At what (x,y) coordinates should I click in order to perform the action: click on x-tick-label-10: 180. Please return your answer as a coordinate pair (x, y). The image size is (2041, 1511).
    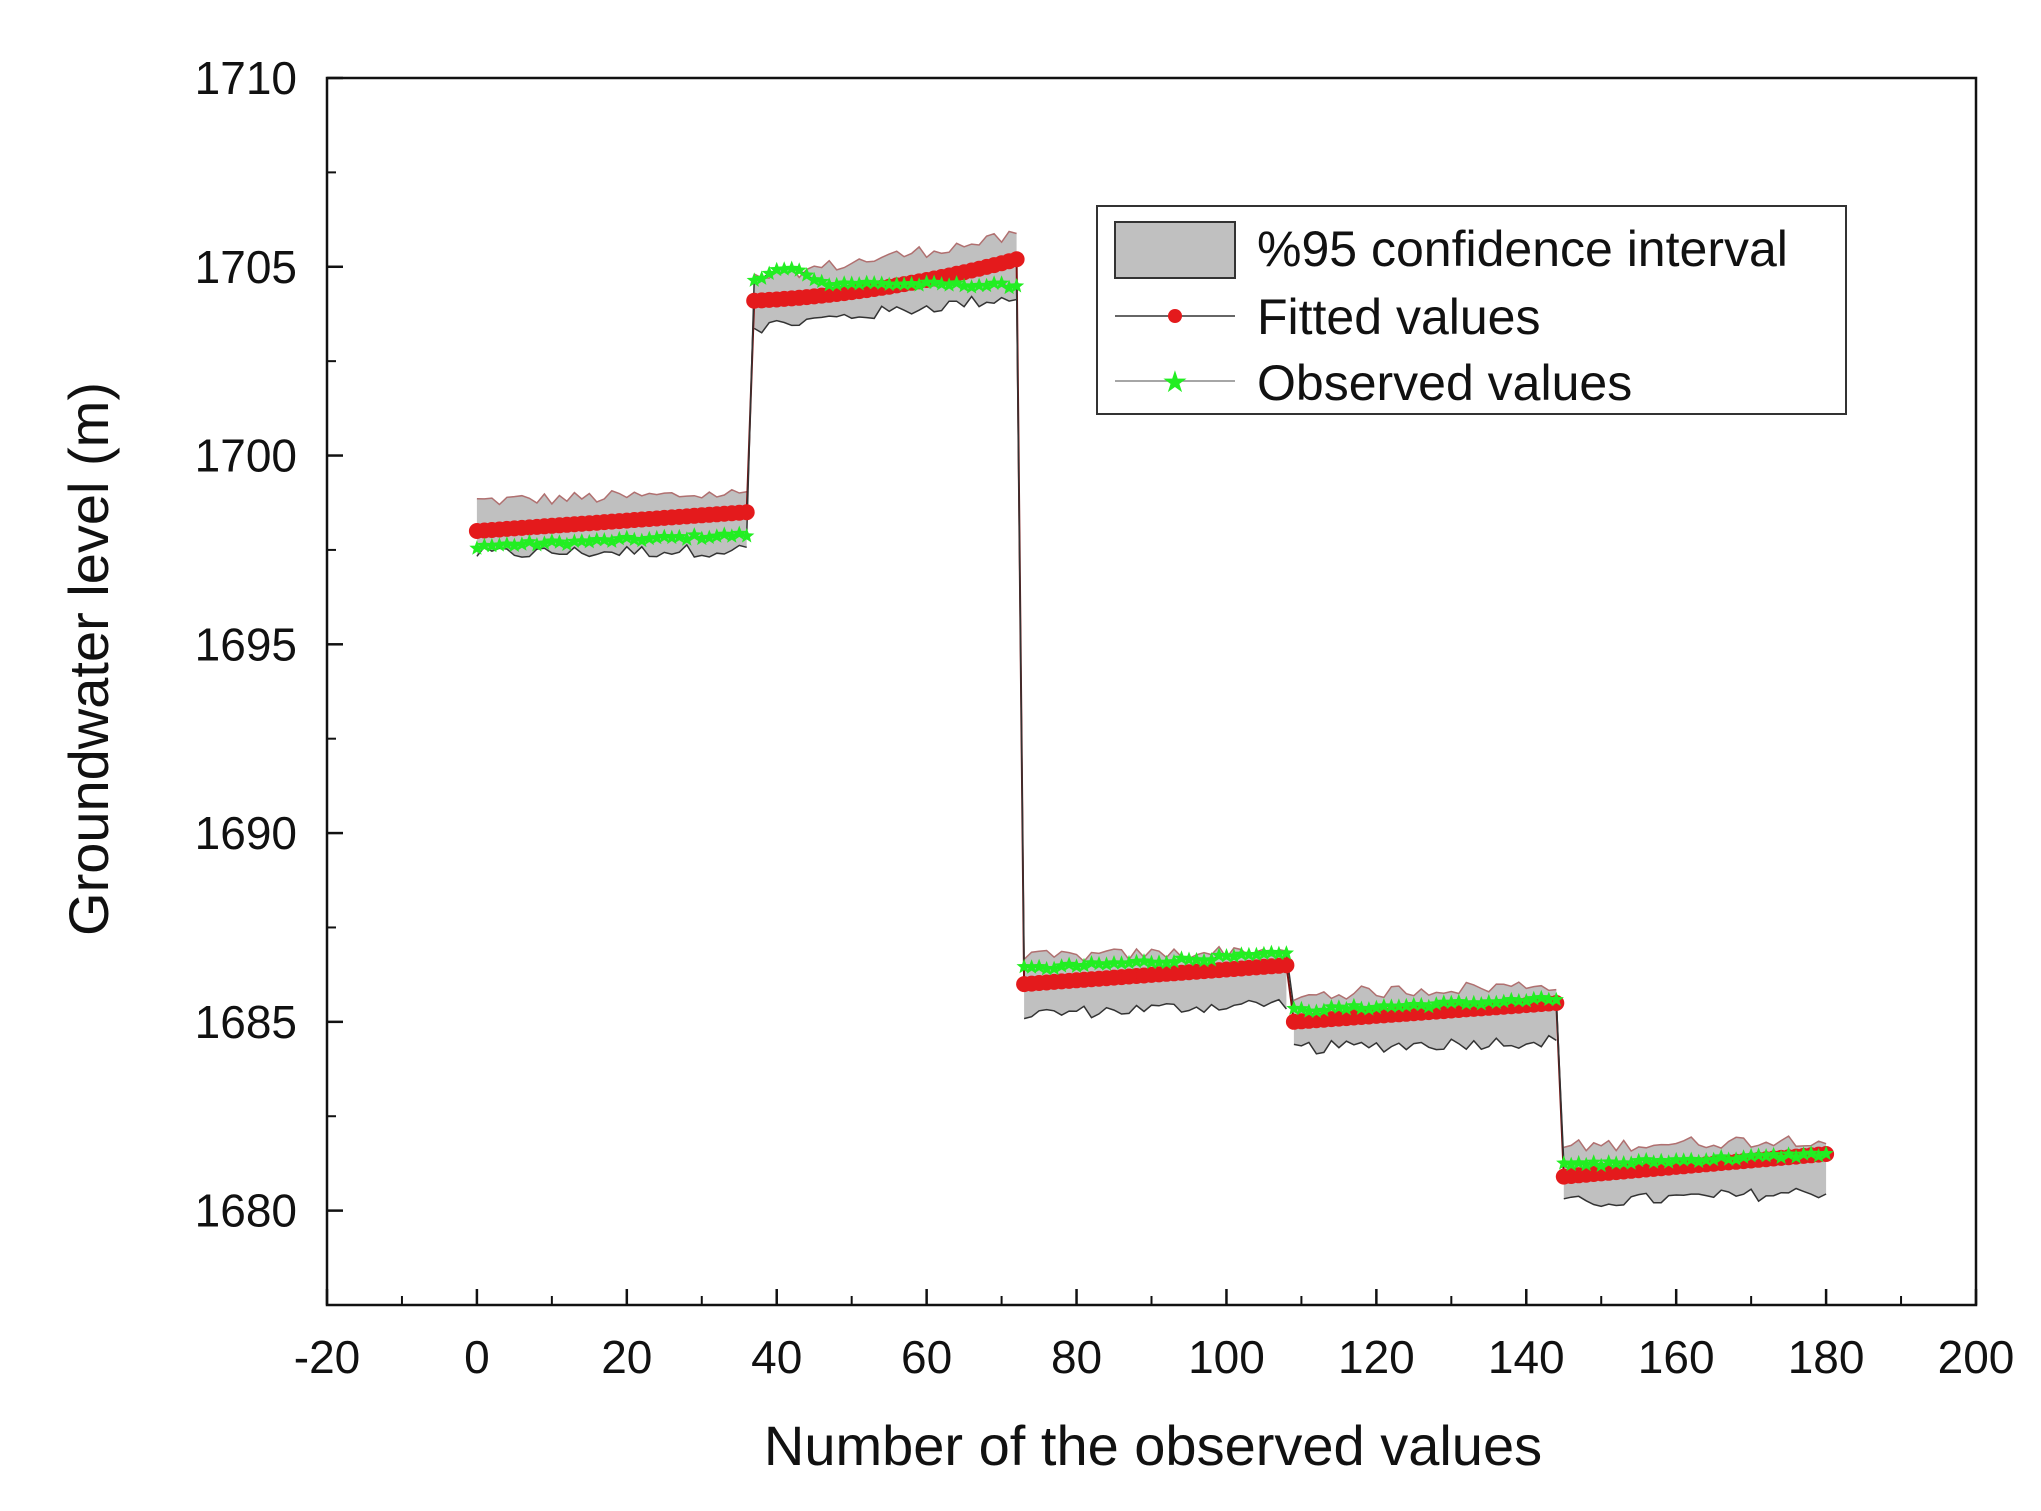
    Looking at the image, I should click on (1826, 1357).